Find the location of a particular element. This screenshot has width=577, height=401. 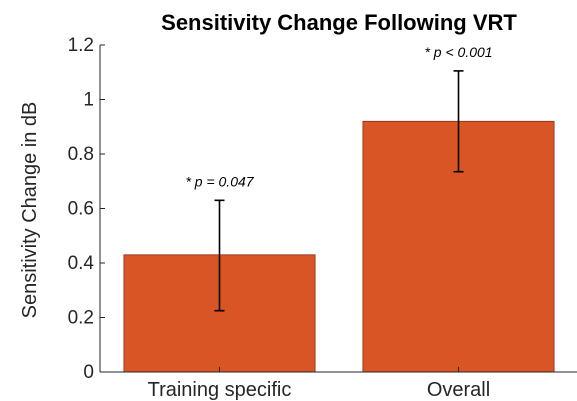

y-tick-label: 1 is located at coordinates (88, 100).